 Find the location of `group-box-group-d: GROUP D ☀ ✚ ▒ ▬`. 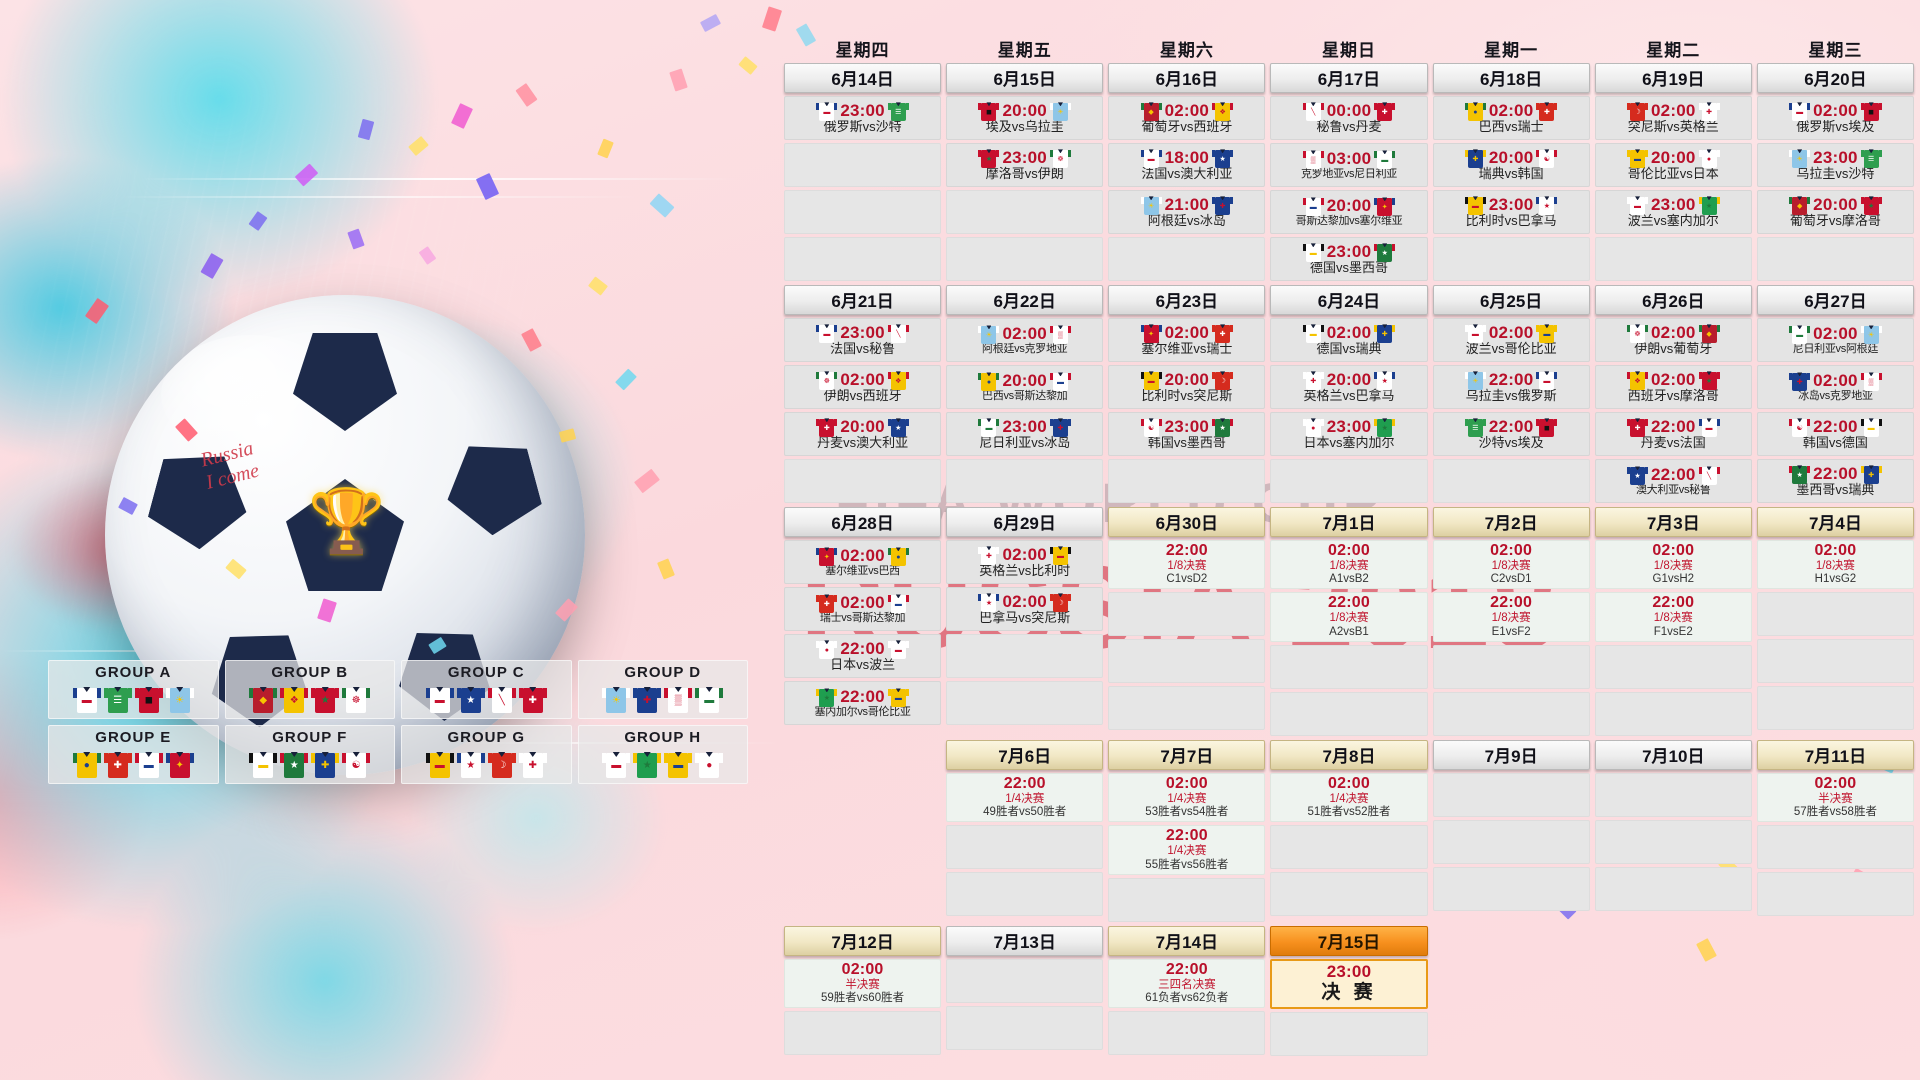

group-box-group-d: GROUP D ☀ ✚ ▒ ▬ is located at coordinates (662, 689).